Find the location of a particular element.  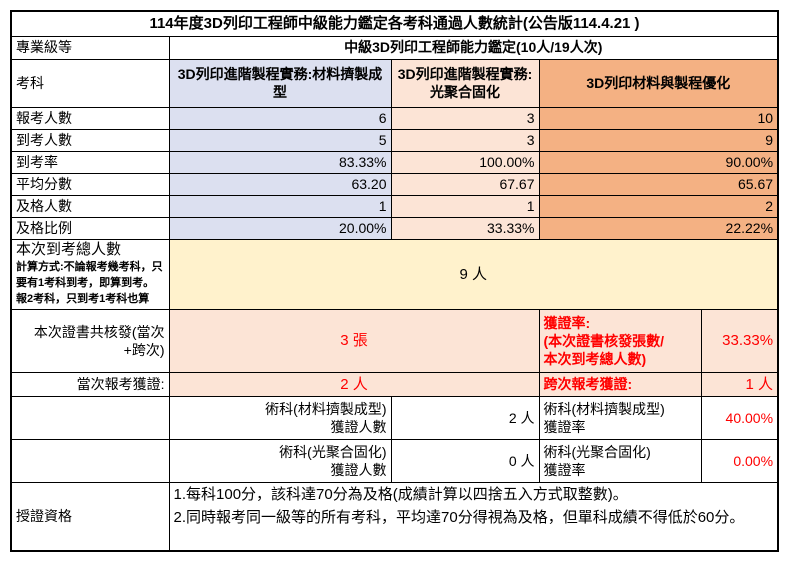

stat-label: 及格比例 is located at coordinates (90, 228).